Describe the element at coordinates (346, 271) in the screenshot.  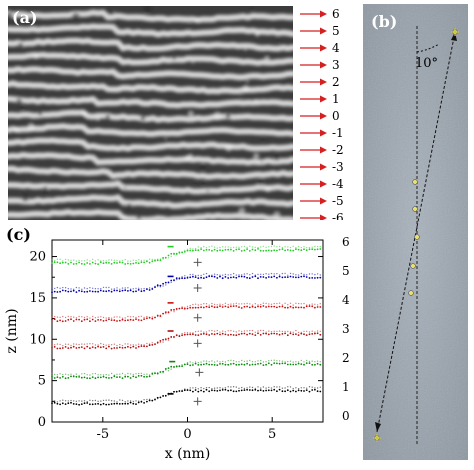
I see `right-index-label: 5` at that location.